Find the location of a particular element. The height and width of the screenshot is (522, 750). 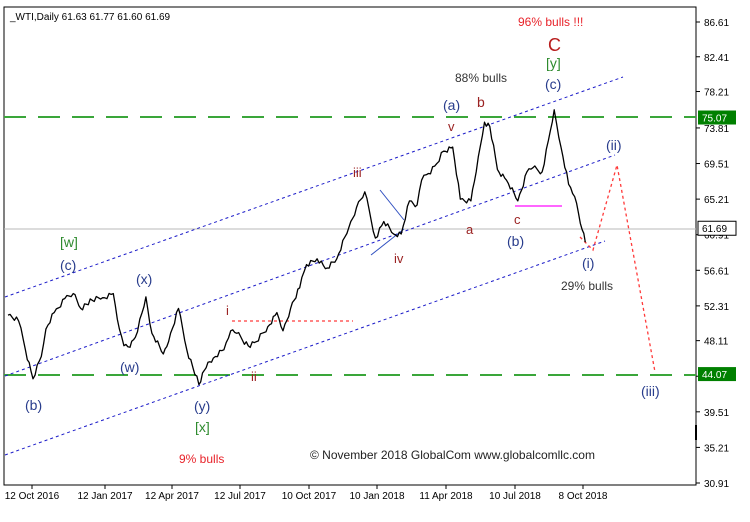

y-tick-label: 56.61 is located at coordinates (716, 271).